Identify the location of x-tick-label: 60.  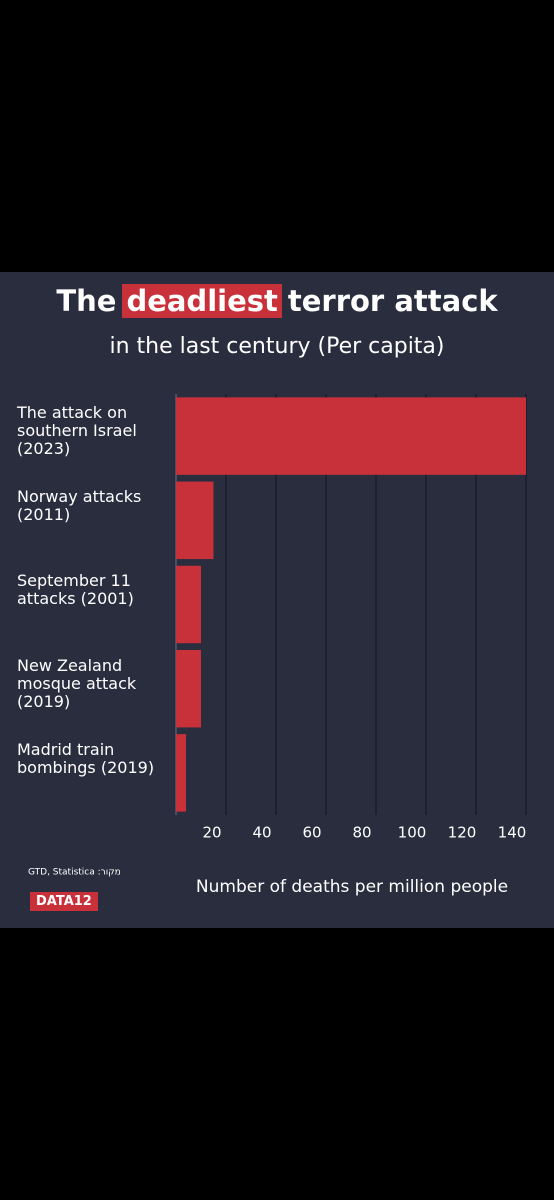
(311, 833).